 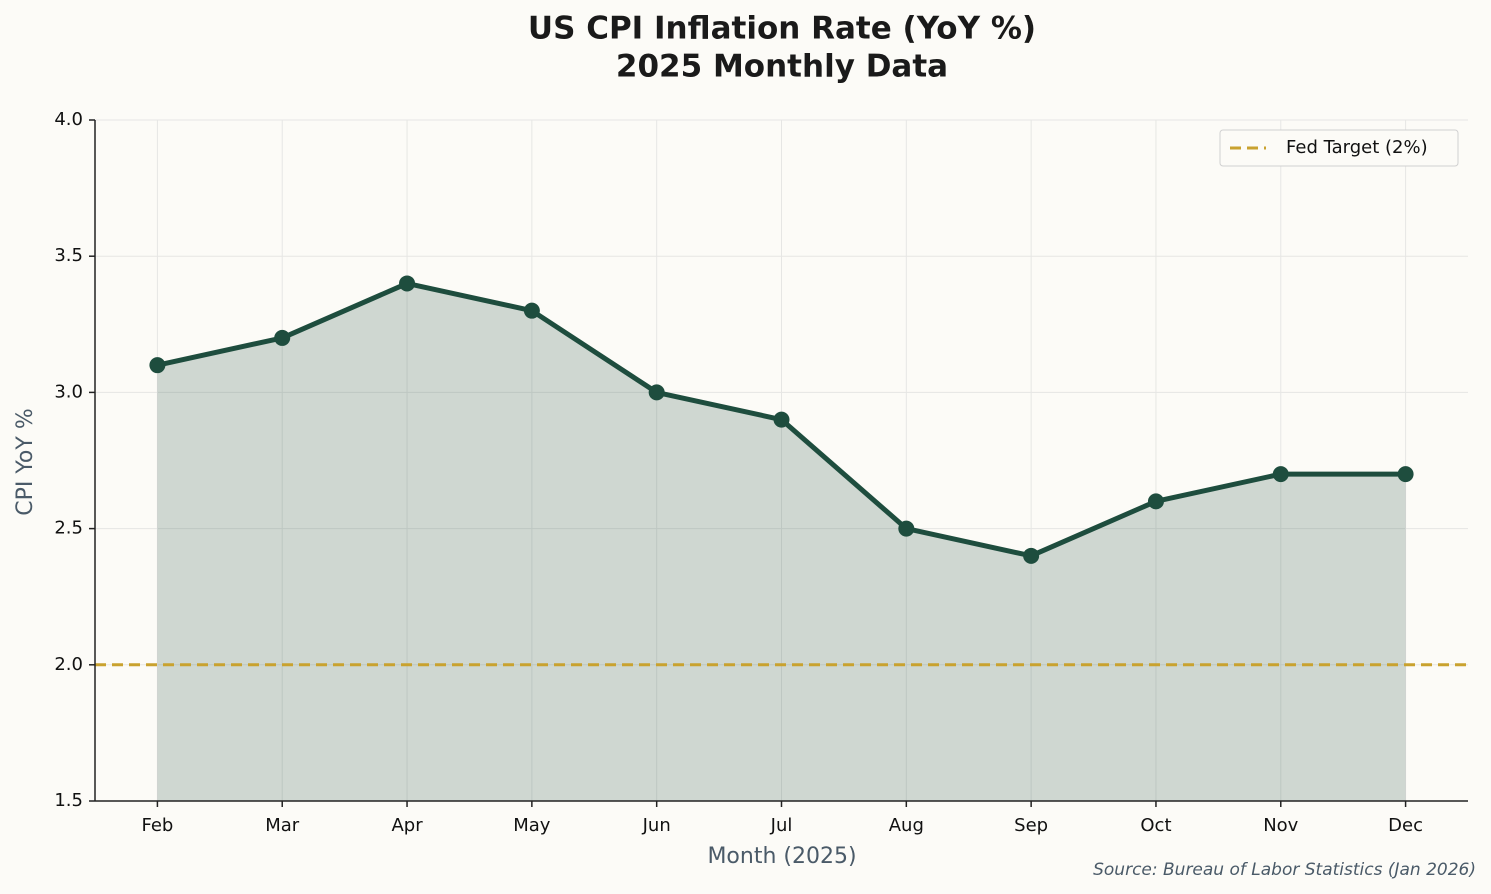 I want to click on x-tick-label: Jul, so click(x=781, y=825).